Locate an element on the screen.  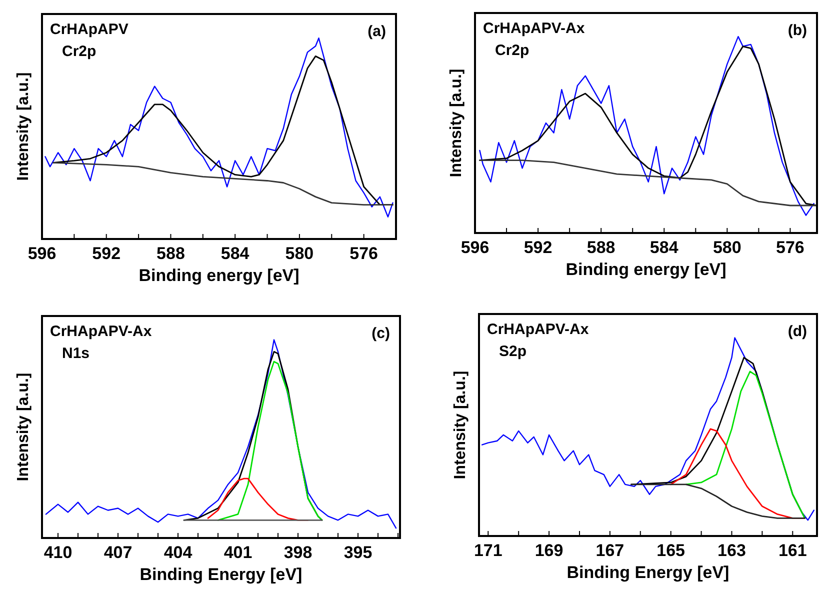
x-tick-label: 161 is located at coordinates (792, 550).